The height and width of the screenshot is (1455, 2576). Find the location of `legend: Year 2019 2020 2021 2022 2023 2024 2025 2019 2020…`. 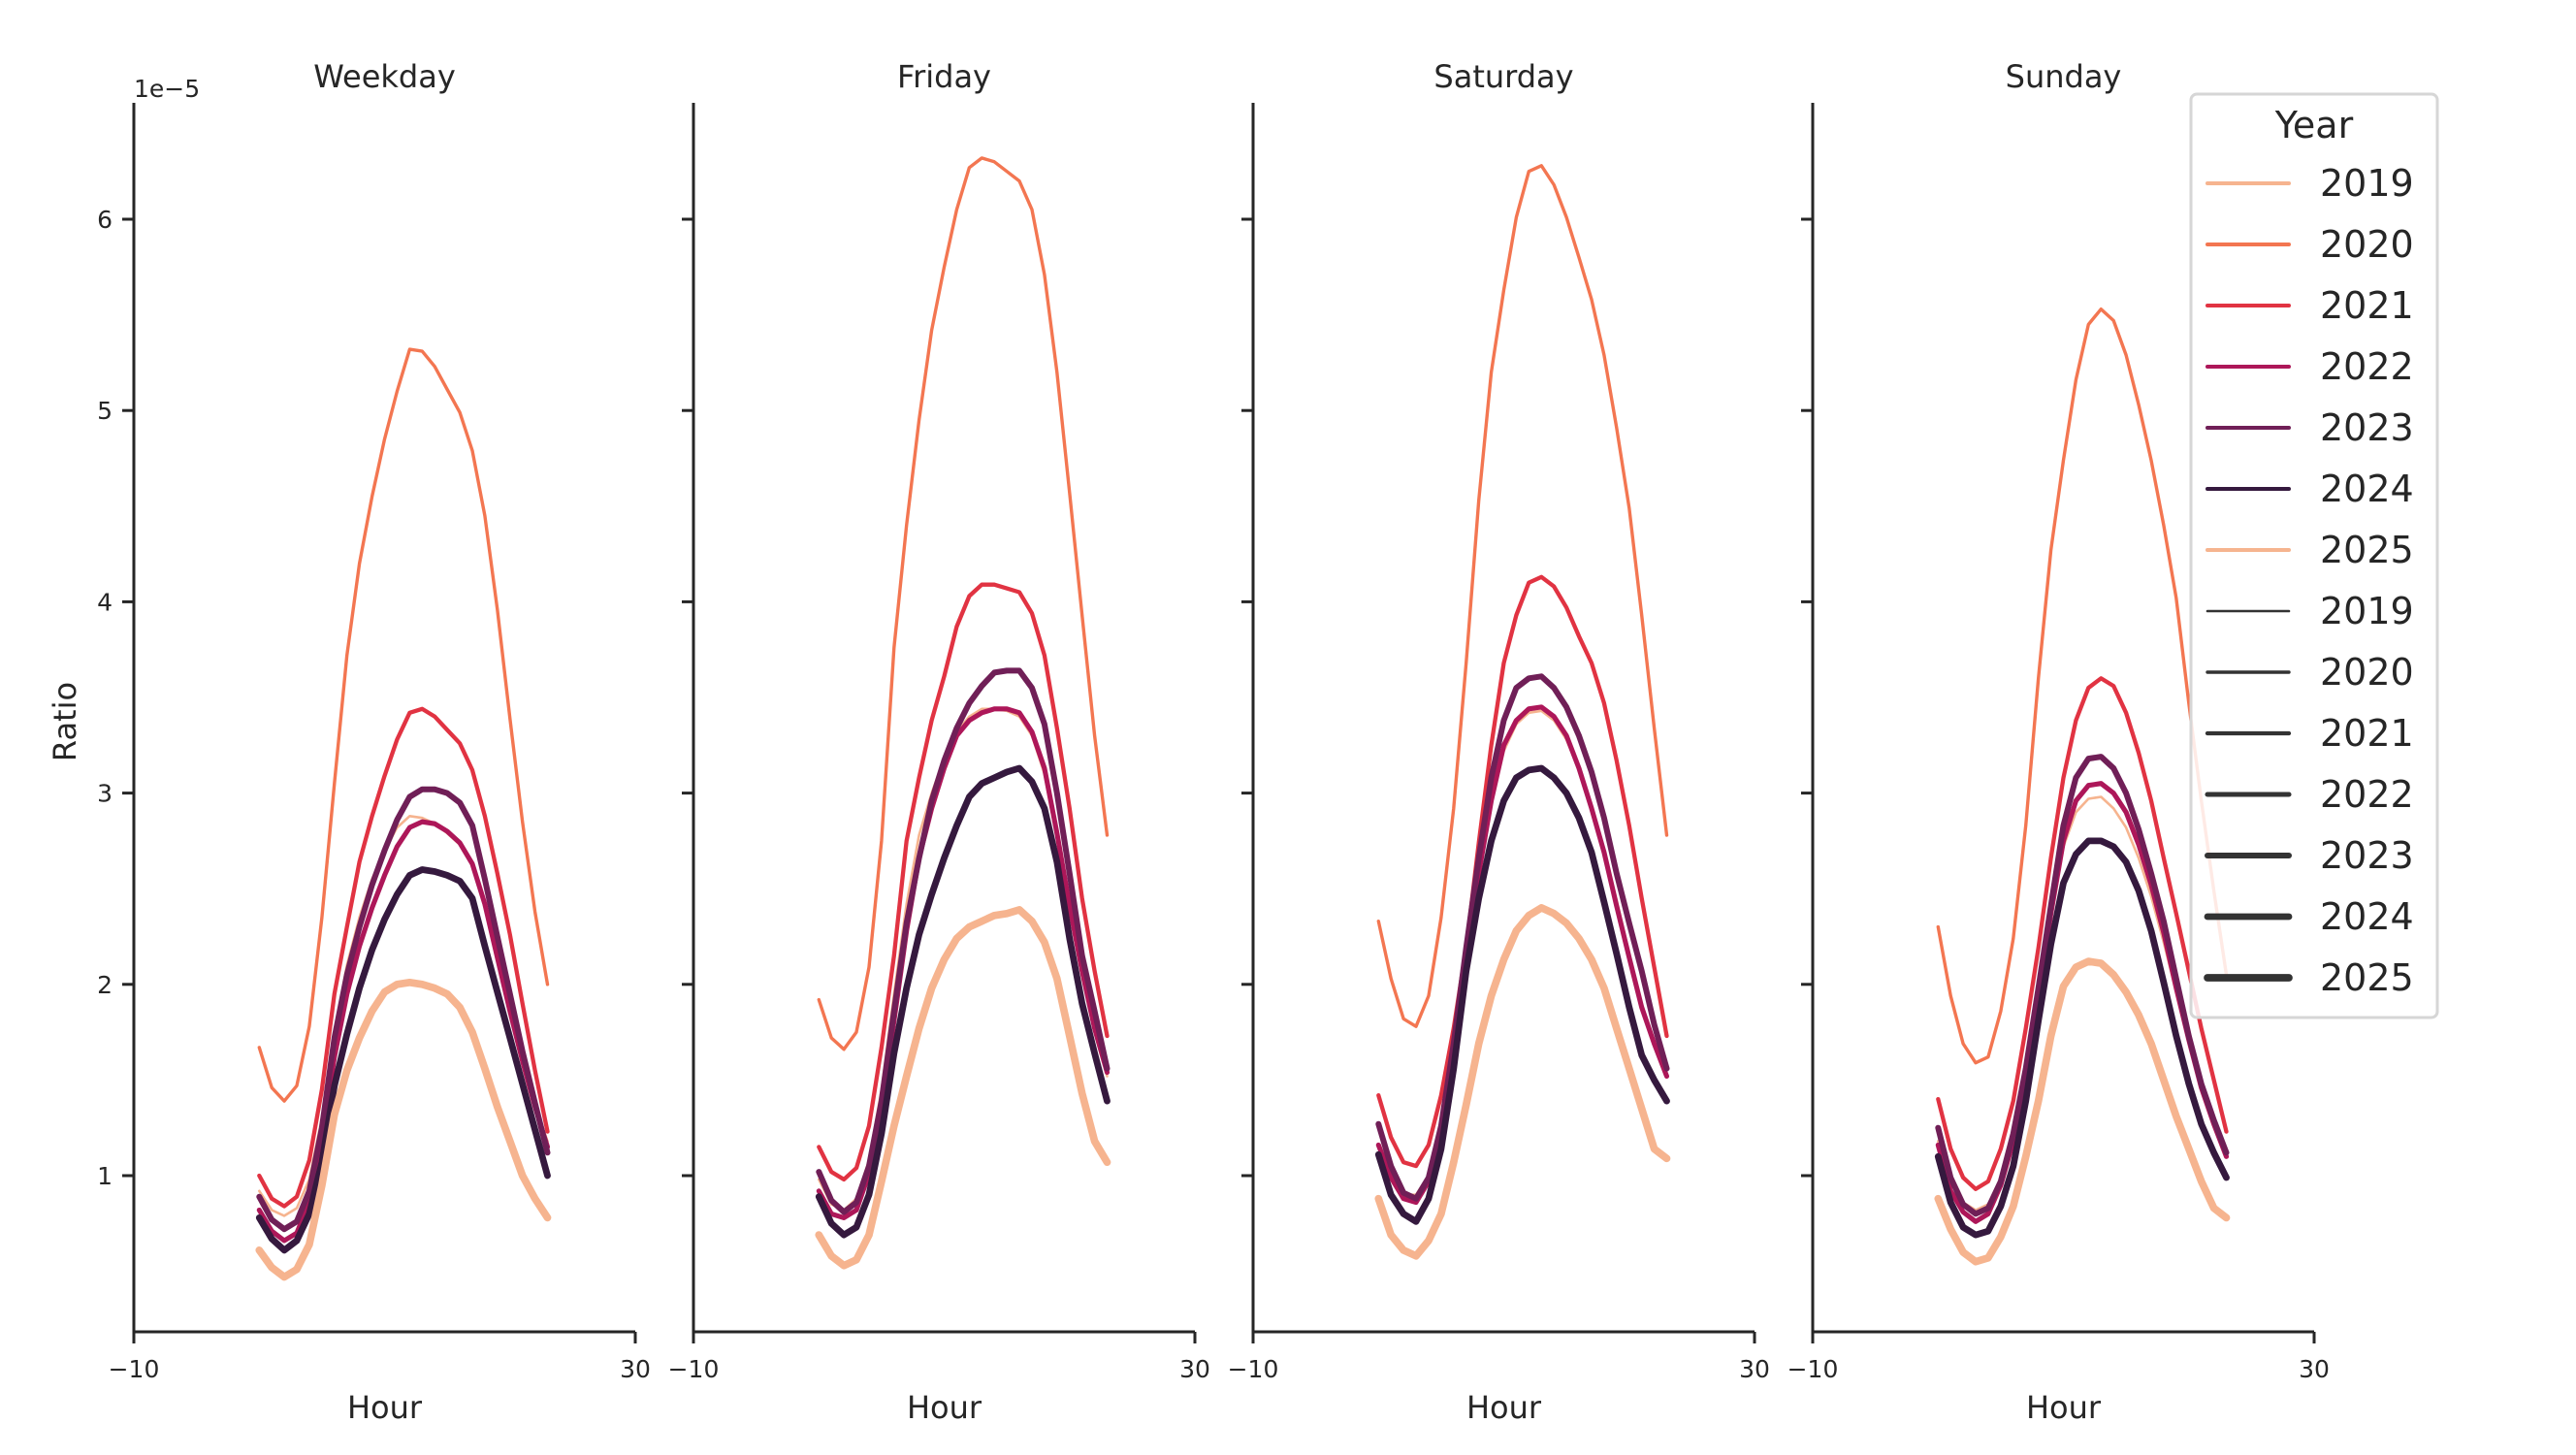

legend: Year 2019 2020 2021 2022 2023 2024 2025 2019 2020… is located at coordinates (2314, 555).